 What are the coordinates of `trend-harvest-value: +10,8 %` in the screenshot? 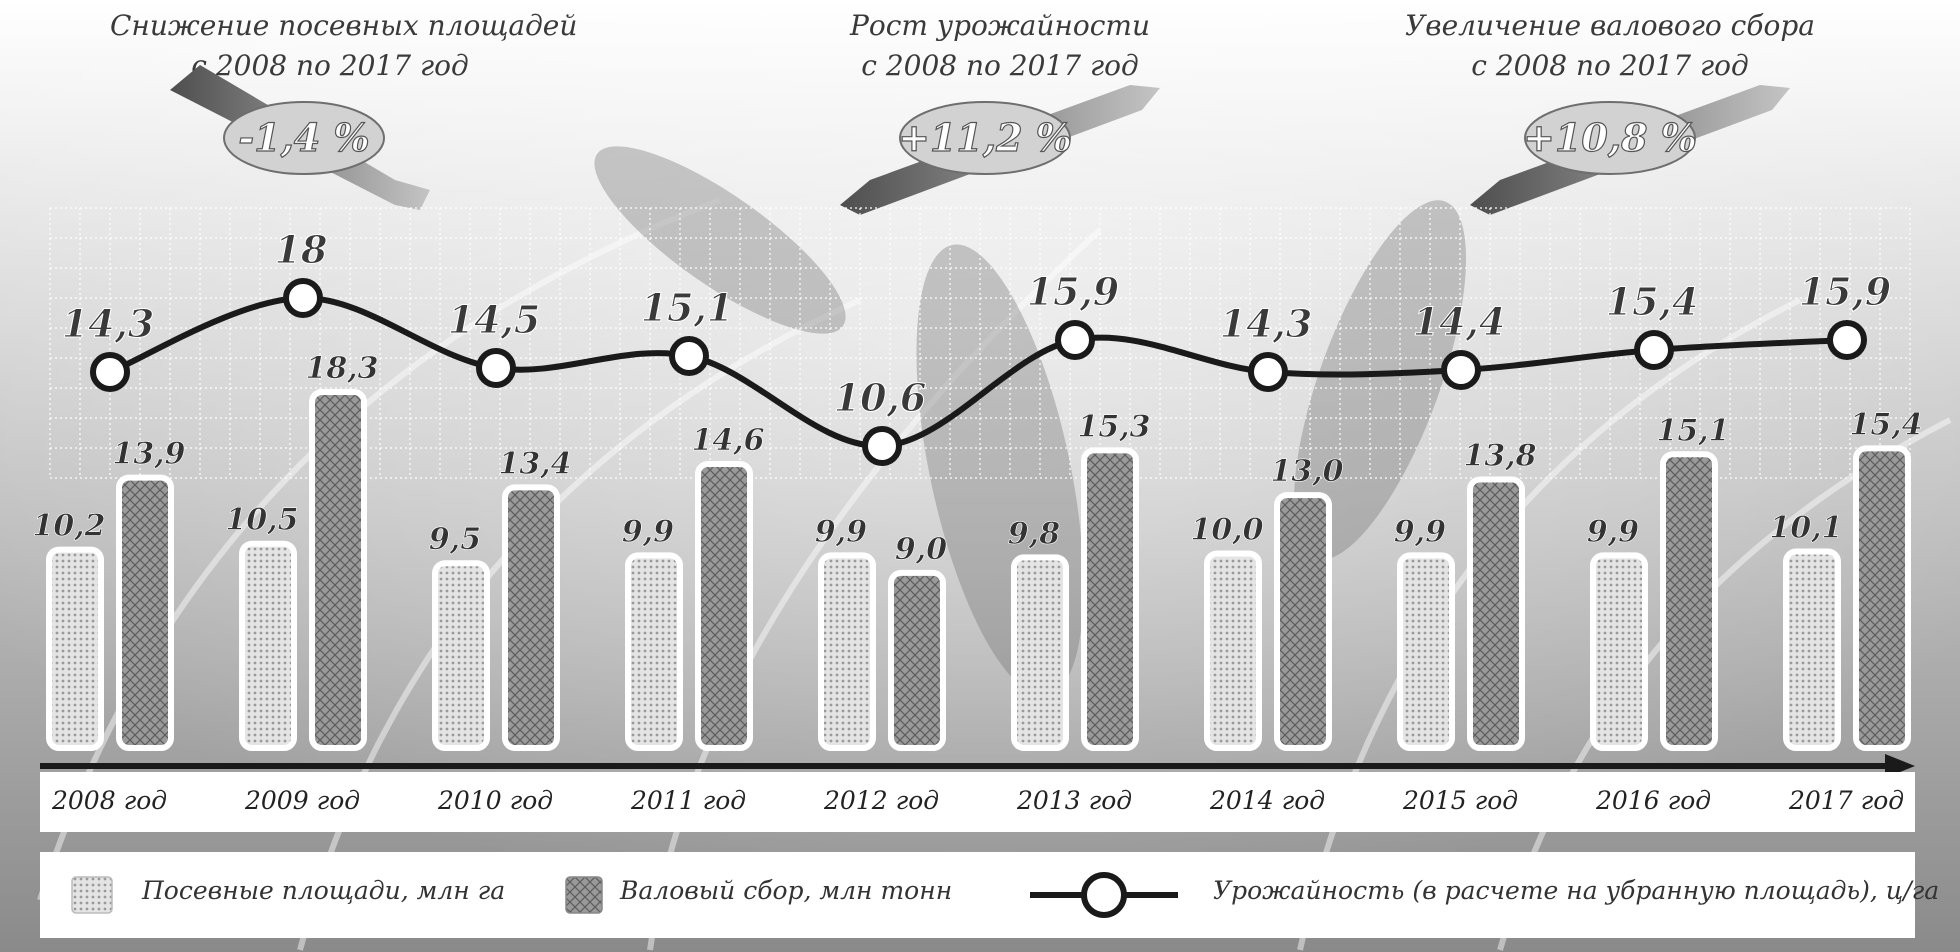 It's located at (1610, 137).